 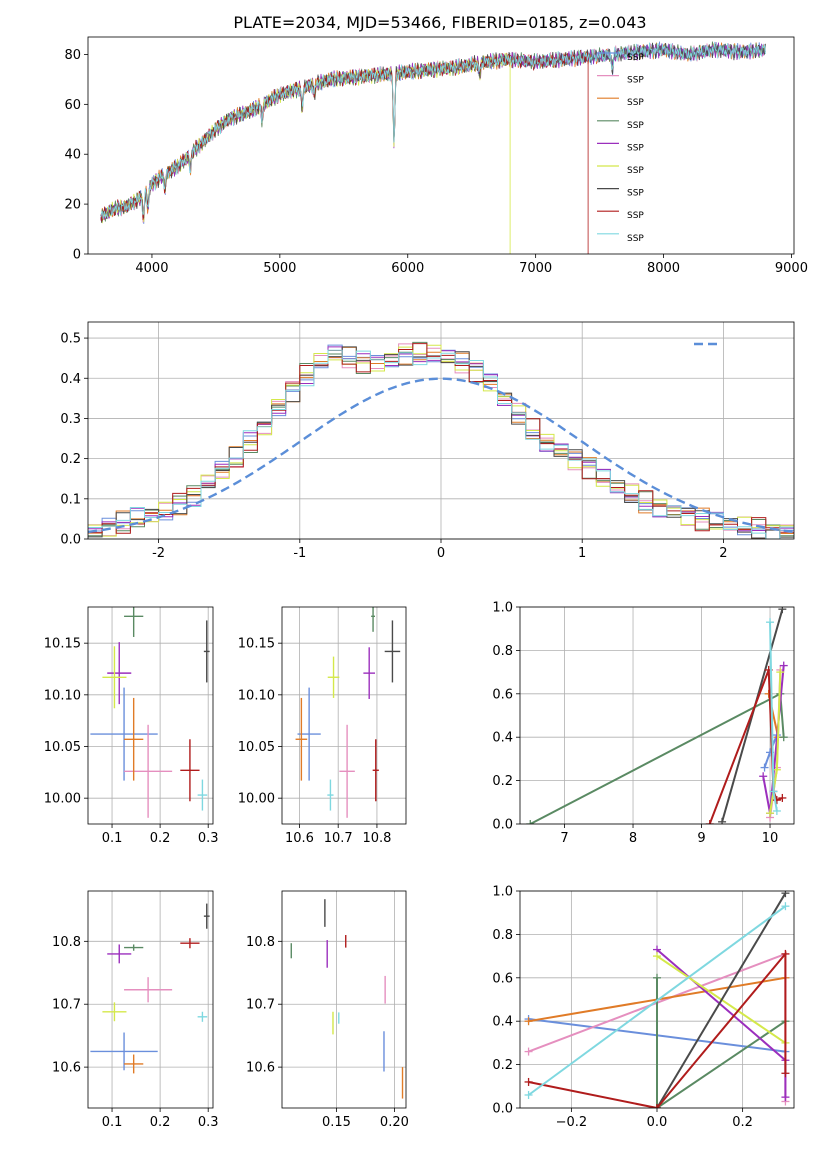 I want to click on y-tick-label: 10.6, so click(x=260, y=1068).